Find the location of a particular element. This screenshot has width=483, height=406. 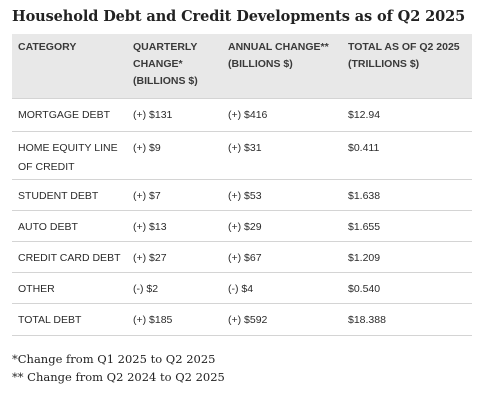

header-annual-line2: (BILLIONS $) is located at coordinates (260, 64).